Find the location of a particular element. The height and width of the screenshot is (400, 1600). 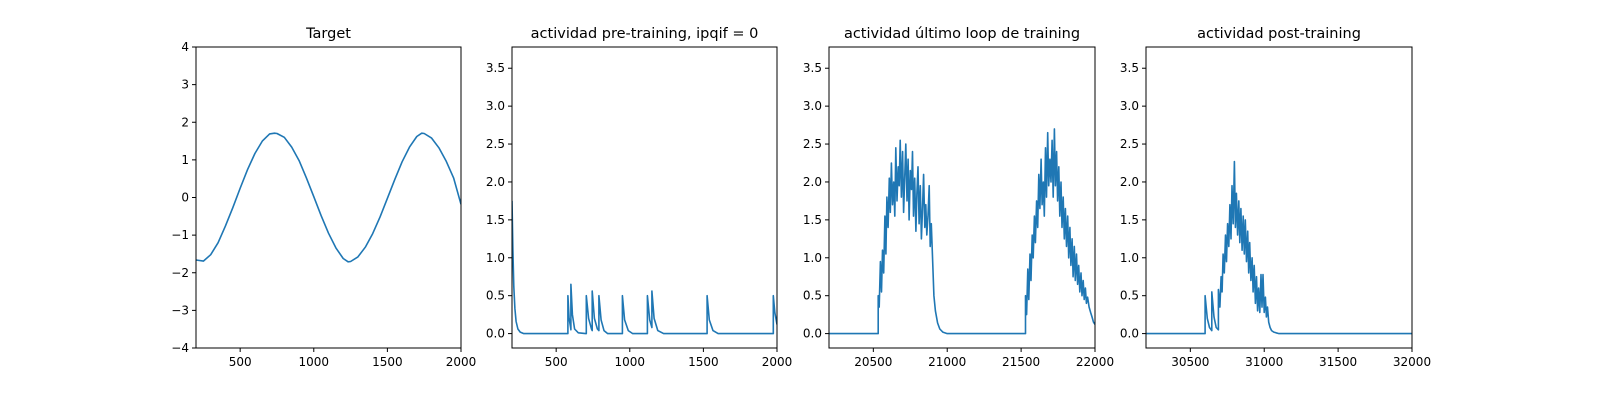

chart-title: actividad último loop de training is located at coordinates (962, 34).